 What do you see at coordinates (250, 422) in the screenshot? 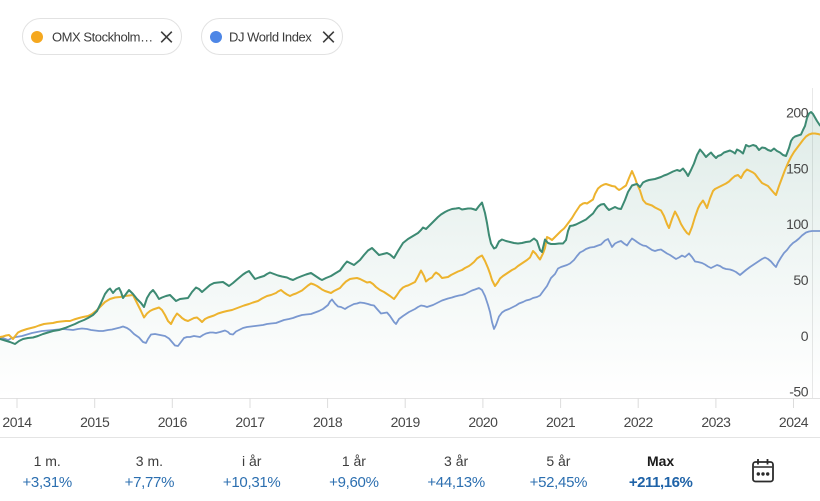
I see `svg-text: 2017` at bounding box center [250, 422].